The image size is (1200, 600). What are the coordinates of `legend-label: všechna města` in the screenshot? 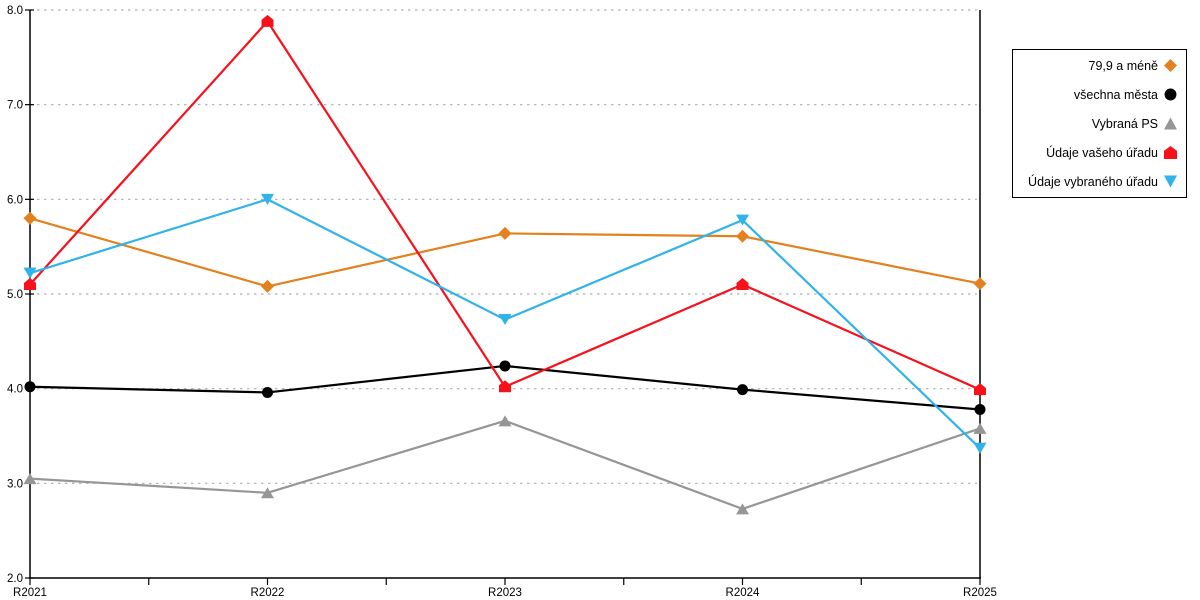 It's located at (1115, 94).